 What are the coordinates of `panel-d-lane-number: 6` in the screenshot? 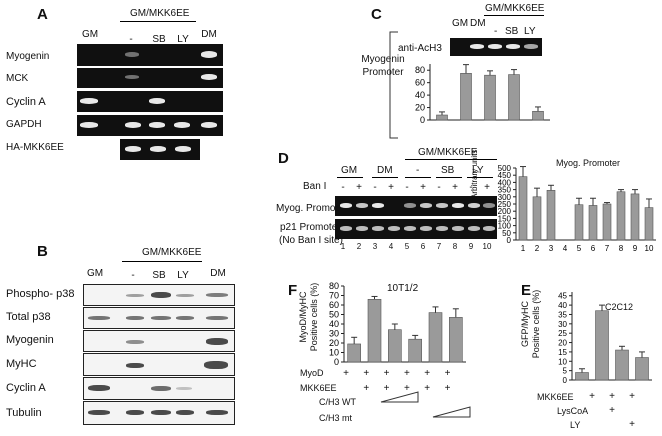 It's located at (423, 246).